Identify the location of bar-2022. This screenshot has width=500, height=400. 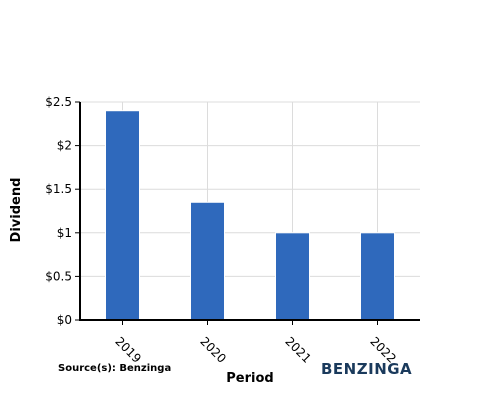
(377, 276).